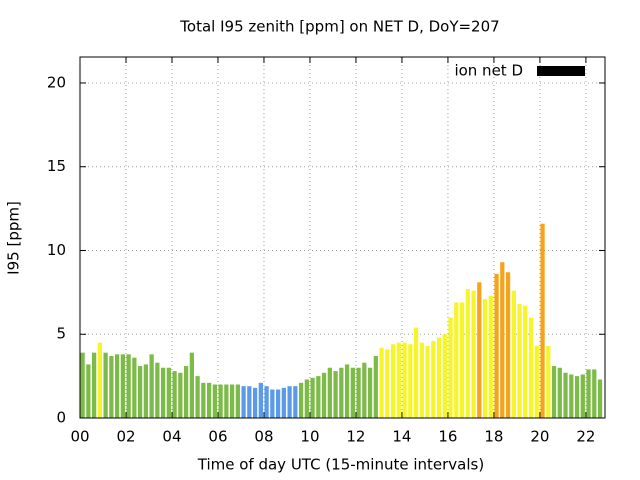  Describe the element at coordinates (56, 250) in the screenshot. I see `y-tick-label: 10` at that location.